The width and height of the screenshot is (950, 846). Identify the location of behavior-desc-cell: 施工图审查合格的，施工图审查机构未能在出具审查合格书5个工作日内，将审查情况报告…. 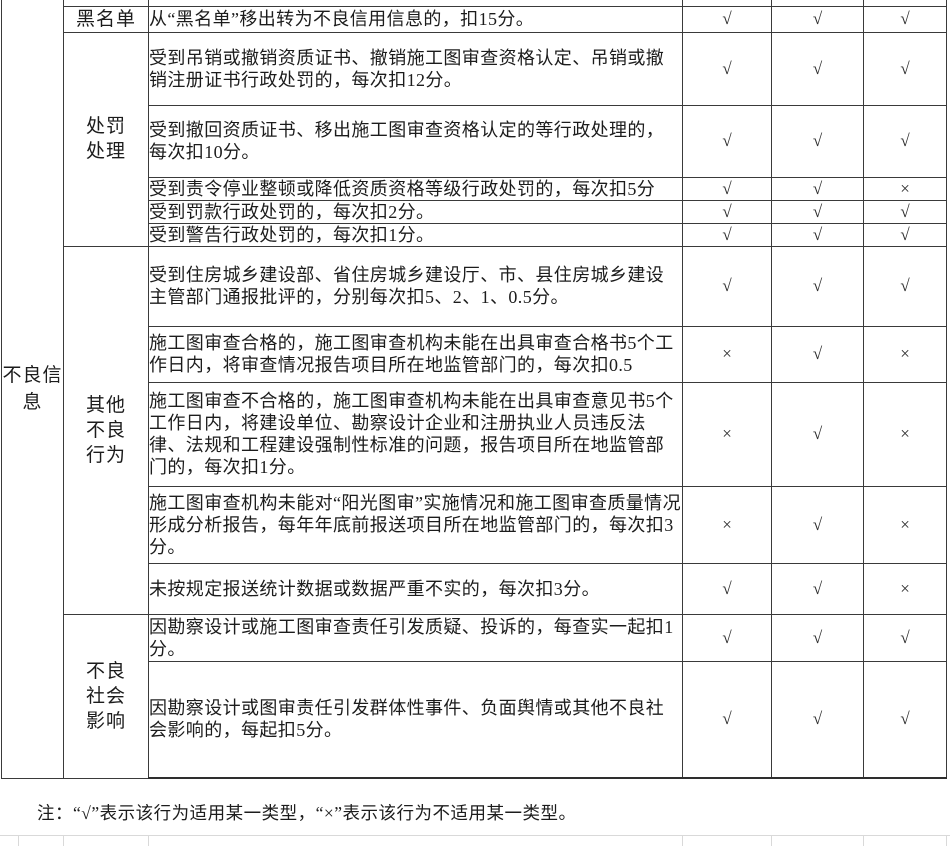
(415, 354).